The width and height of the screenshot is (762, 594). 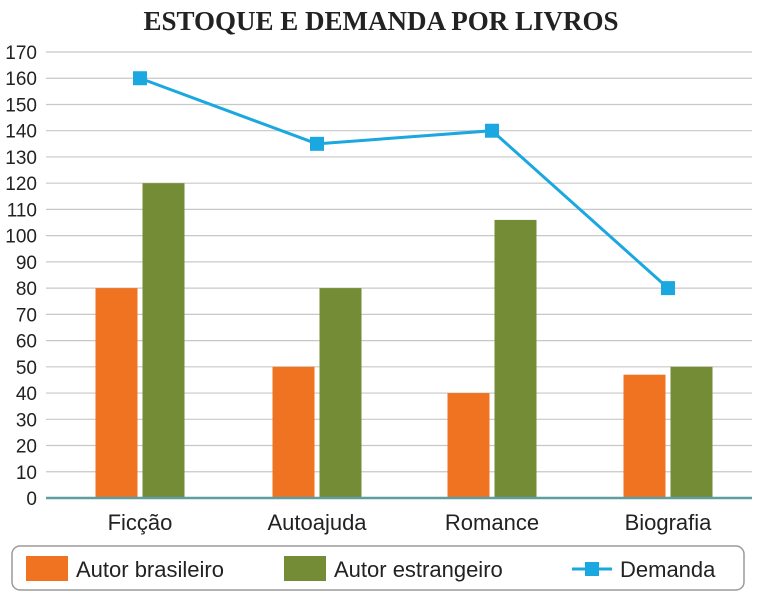 What do you see at coordinates (26, 447) in the screenshot?
I see `y-tick-label: 20` at bounding box center [26, 447].